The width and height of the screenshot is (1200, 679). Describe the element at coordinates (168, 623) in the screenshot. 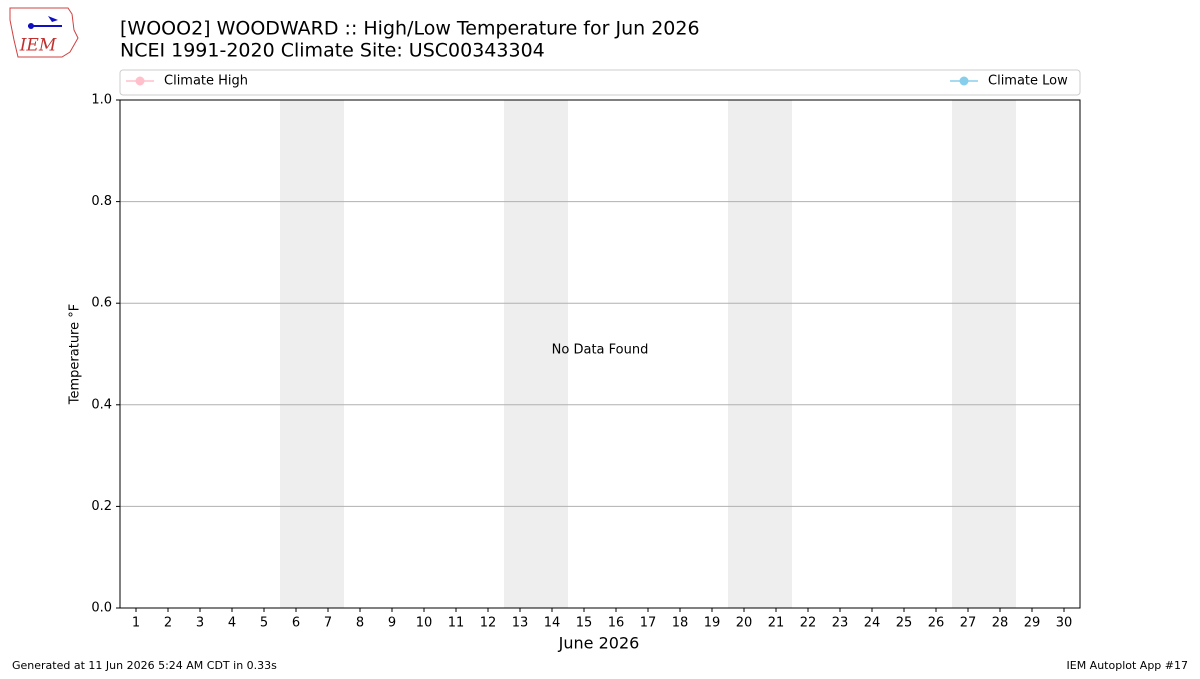

I see `x-tick-label: 2` at that location.